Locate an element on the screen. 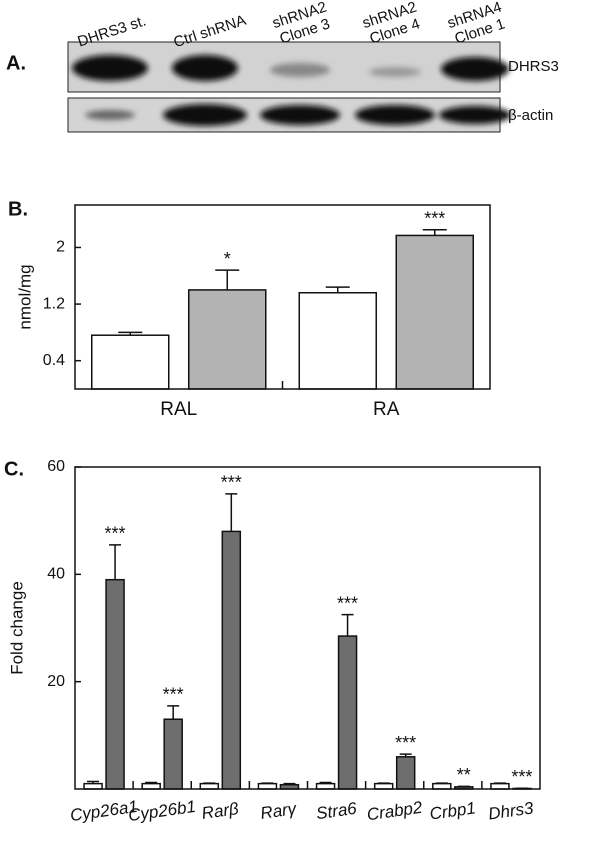  y-tick-label: 40 is located at coordinates (56, 574).